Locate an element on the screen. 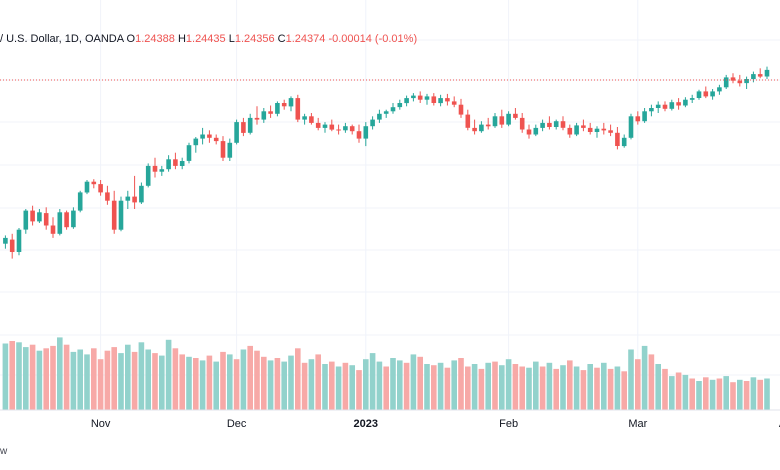 The image size is (780, 470). symbol-label: / U.S. Dollar, 1D, OANDA is located at coordinates (62, 39).